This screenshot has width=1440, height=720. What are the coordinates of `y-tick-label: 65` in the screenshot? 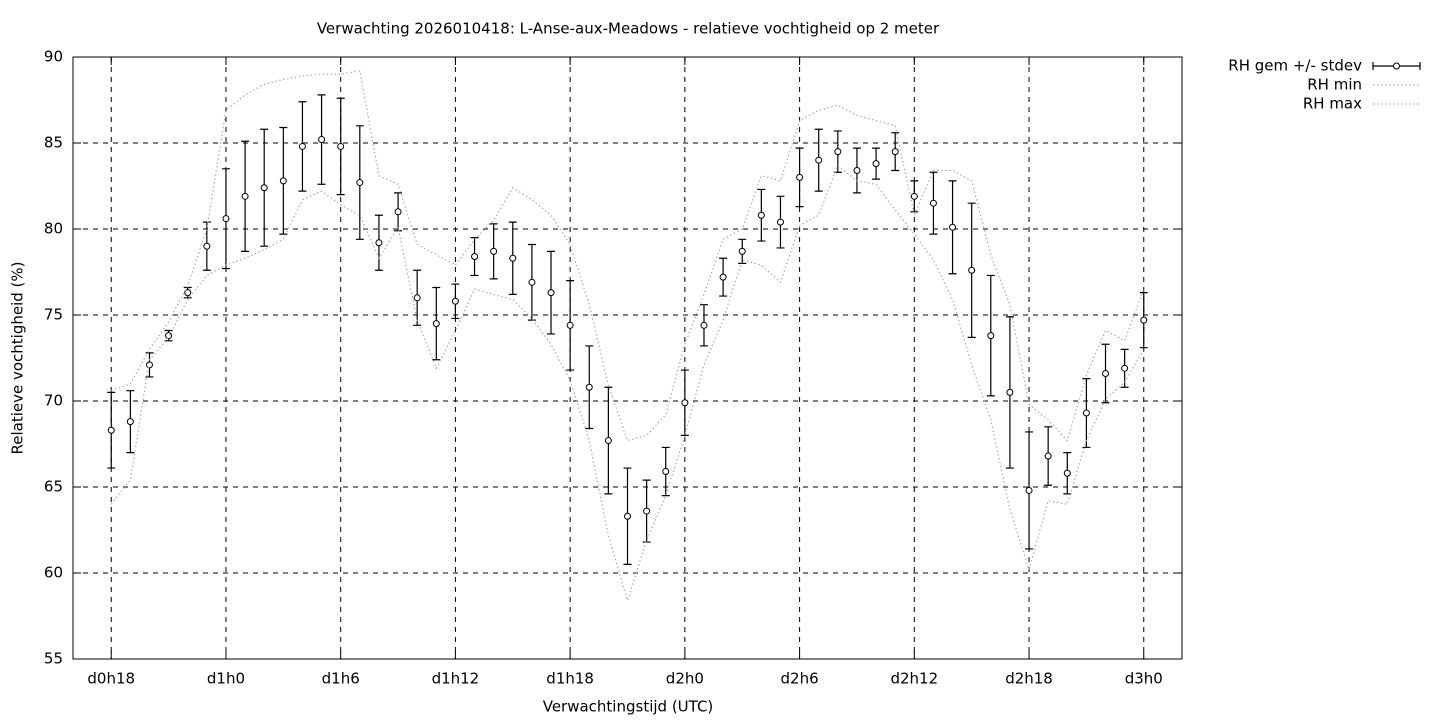 It's located at (53, 487).